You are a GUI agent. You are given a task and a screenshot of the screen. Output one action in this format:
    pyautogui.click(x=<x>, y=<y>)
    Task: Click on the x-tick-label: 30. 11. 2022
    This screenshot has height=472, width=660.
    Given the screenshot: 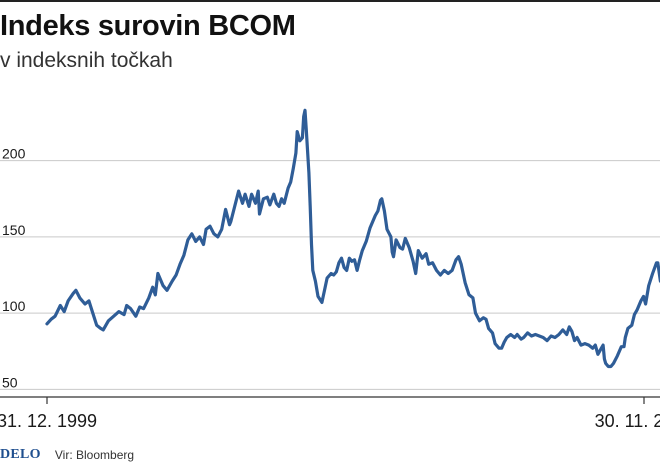 What is the action you would take?
    pyautogui.click(x=627, y=421)
    